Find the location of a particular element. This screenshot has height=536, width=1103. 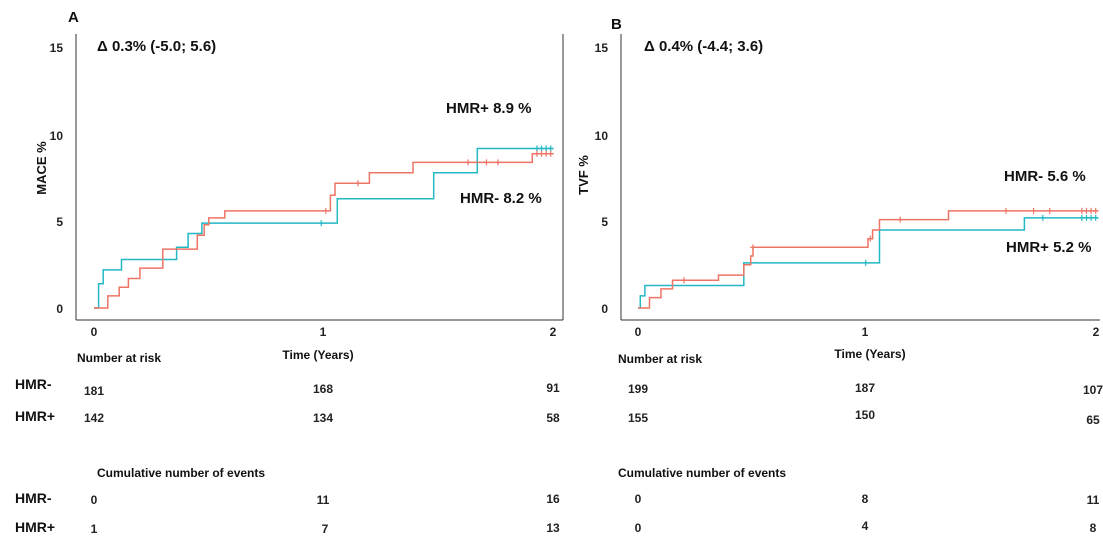

panel-b-events-header: Cumulative number of events is located at coordinates (702, 473).